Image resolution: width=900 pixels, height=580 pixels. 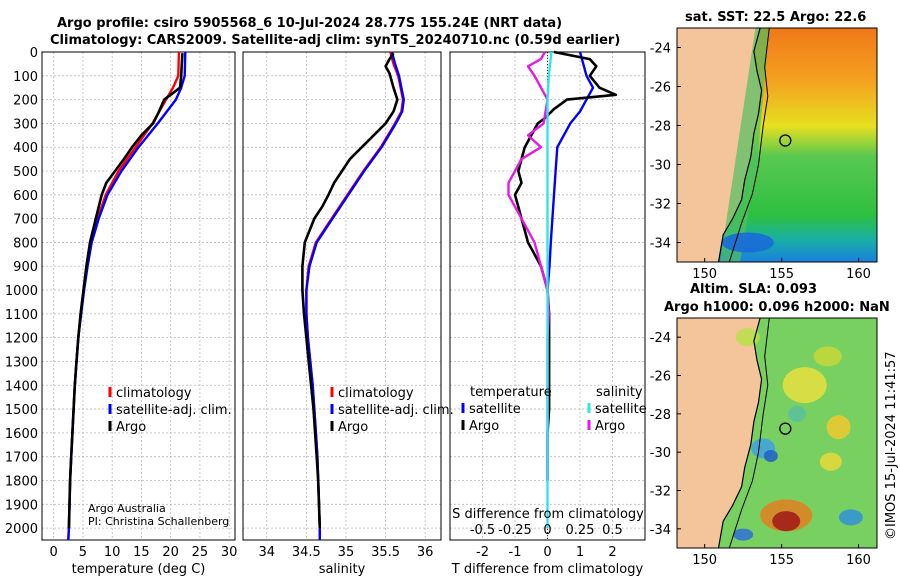 I want to click on x2-tick-label: -0.5, so click(x=482, y=530).